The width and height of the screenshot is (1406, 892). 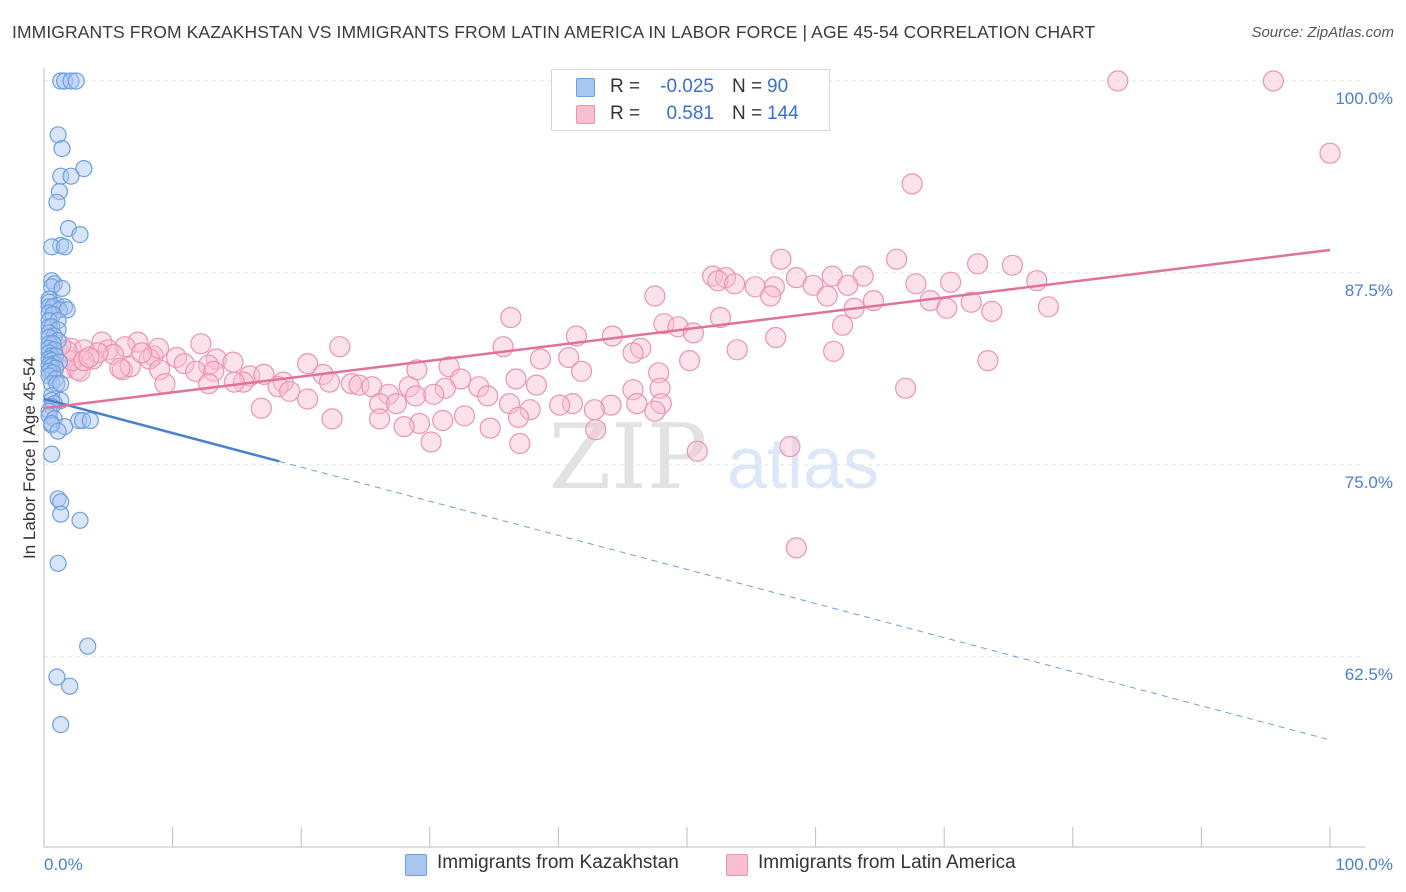 I want to click on series-kazakhstan, so click(x=69, y=403).